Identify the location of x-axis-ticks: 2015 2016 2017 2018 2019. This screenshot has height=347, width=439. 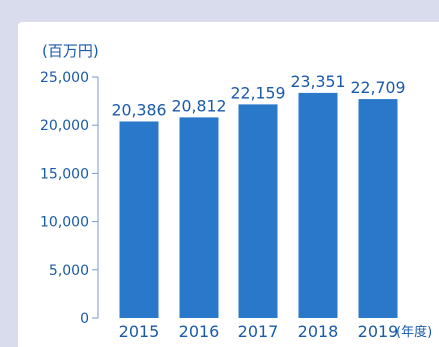
(259, 331).